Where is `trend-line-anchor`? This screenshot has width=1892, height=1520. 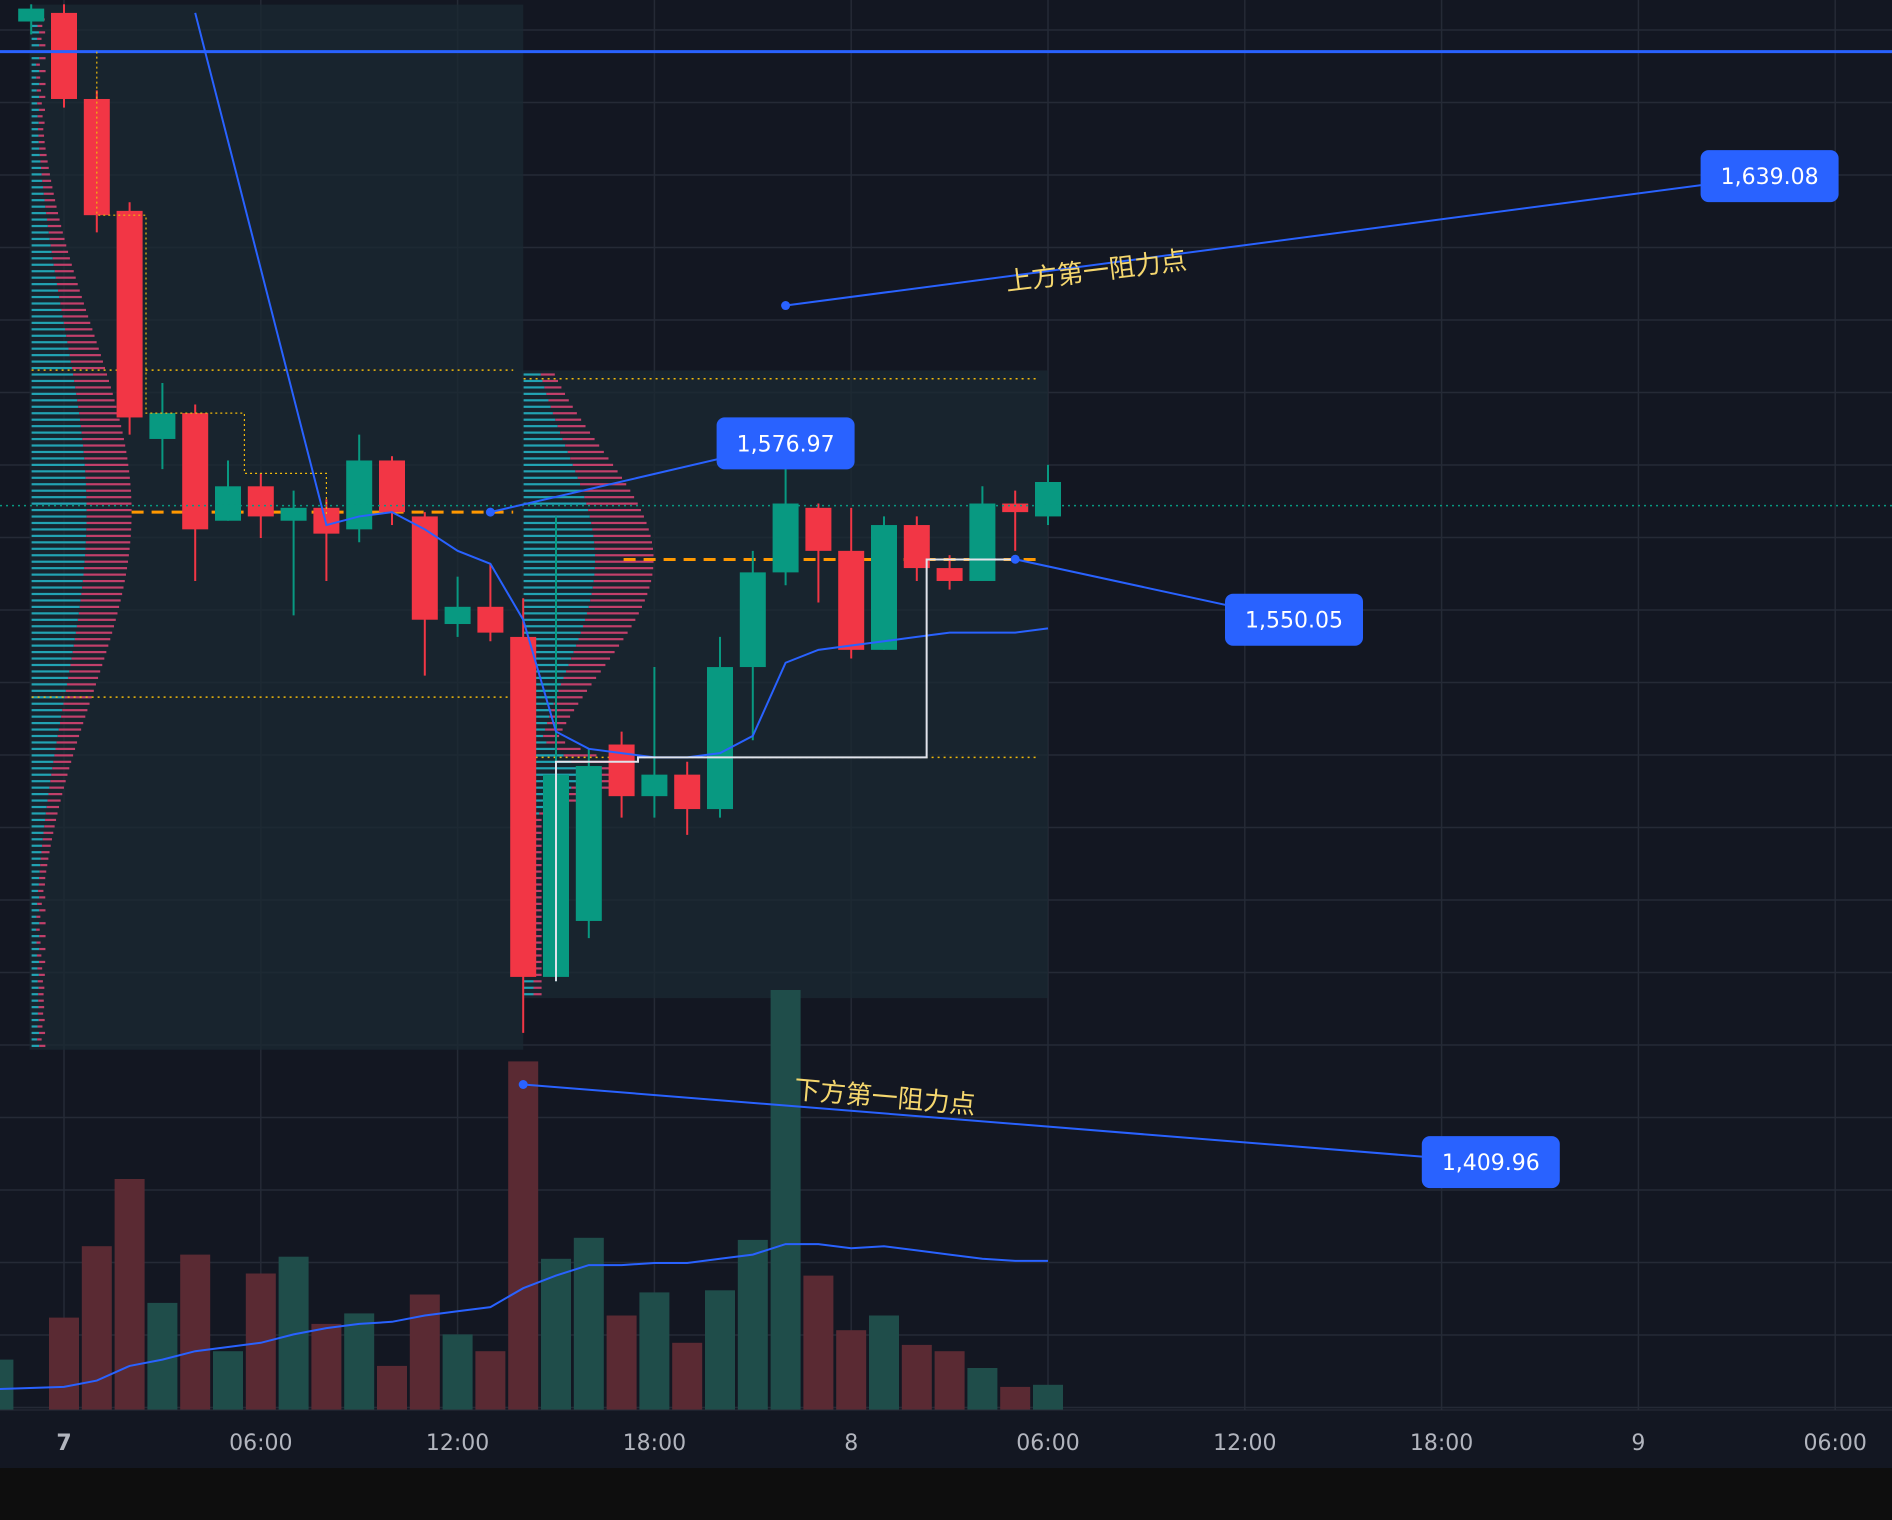 trend-line-anchor is located at coordinates (786, 306).